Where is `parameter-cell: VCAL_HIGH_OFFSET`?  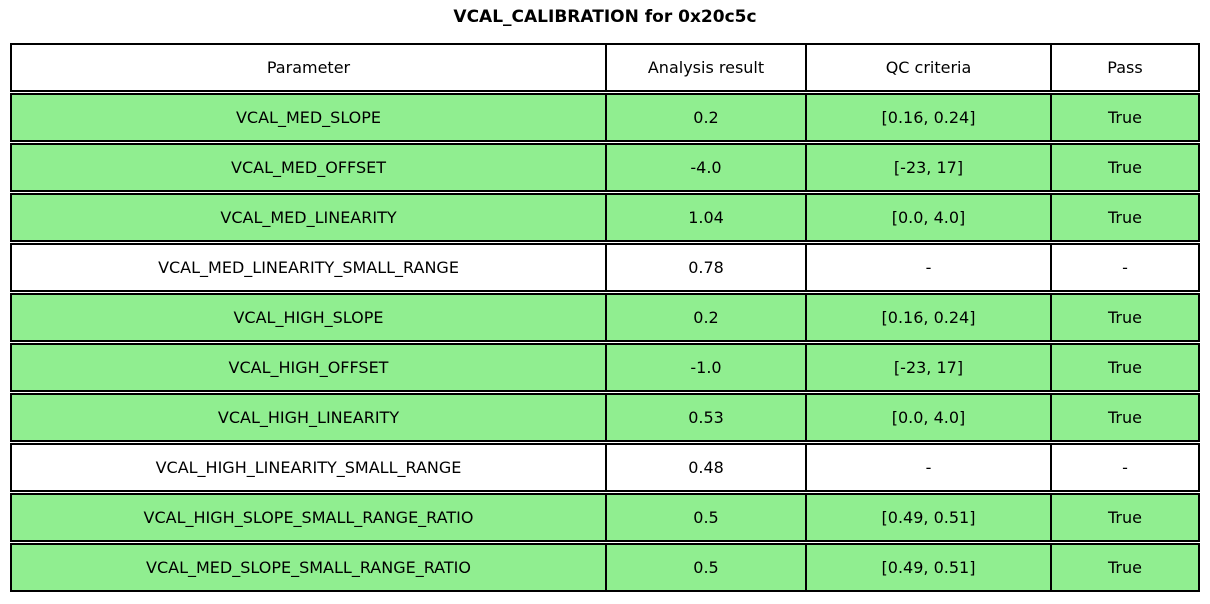 parameter-cell: VCAL_HIGH_OFFSET is located at coordinates (307, 367).